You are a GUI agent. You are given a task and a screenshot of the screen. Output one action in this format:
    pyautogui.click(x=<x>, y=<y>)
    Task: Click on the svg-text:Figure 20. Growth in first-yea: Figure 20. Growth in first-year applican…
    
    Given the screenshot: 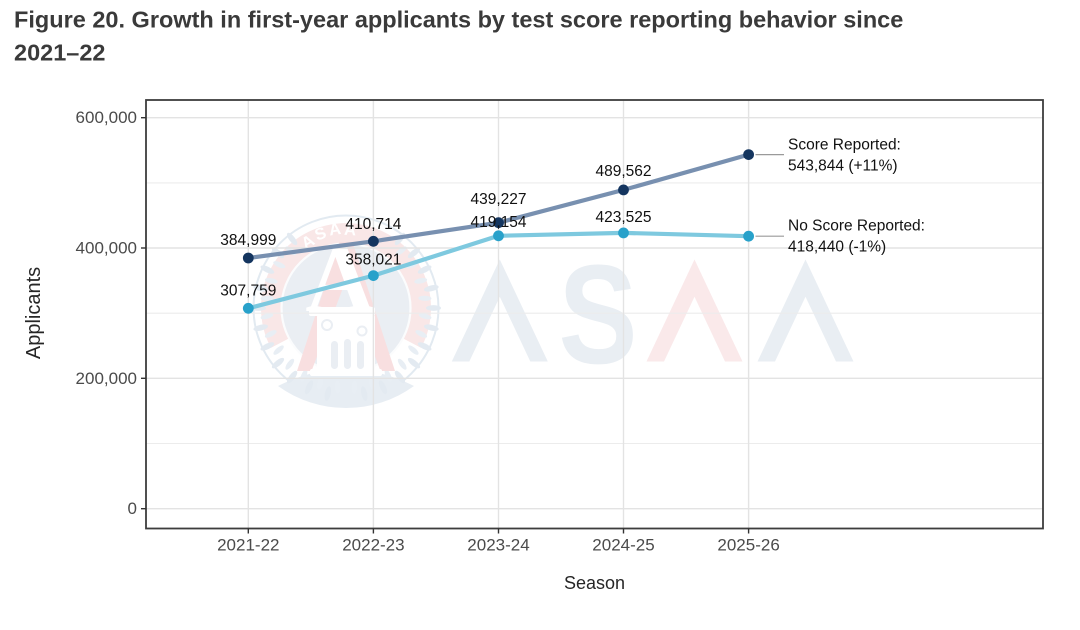 What is the action you would take?
    pyautogui.click(x=458, y=20)
    